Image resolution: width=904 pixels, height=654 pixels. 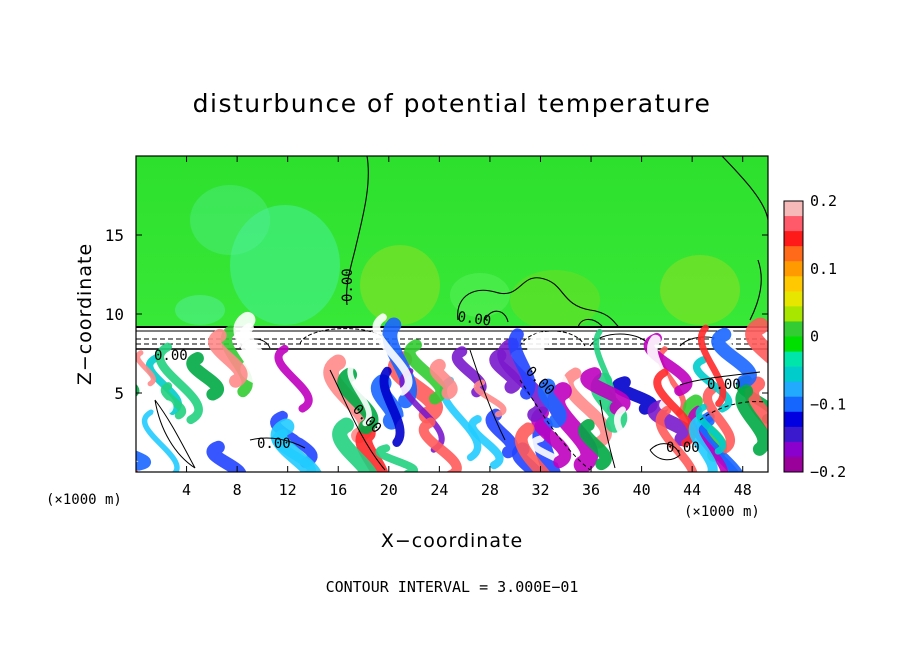 I want to click on y-tick-label: 10, so click(x=114, y=314).